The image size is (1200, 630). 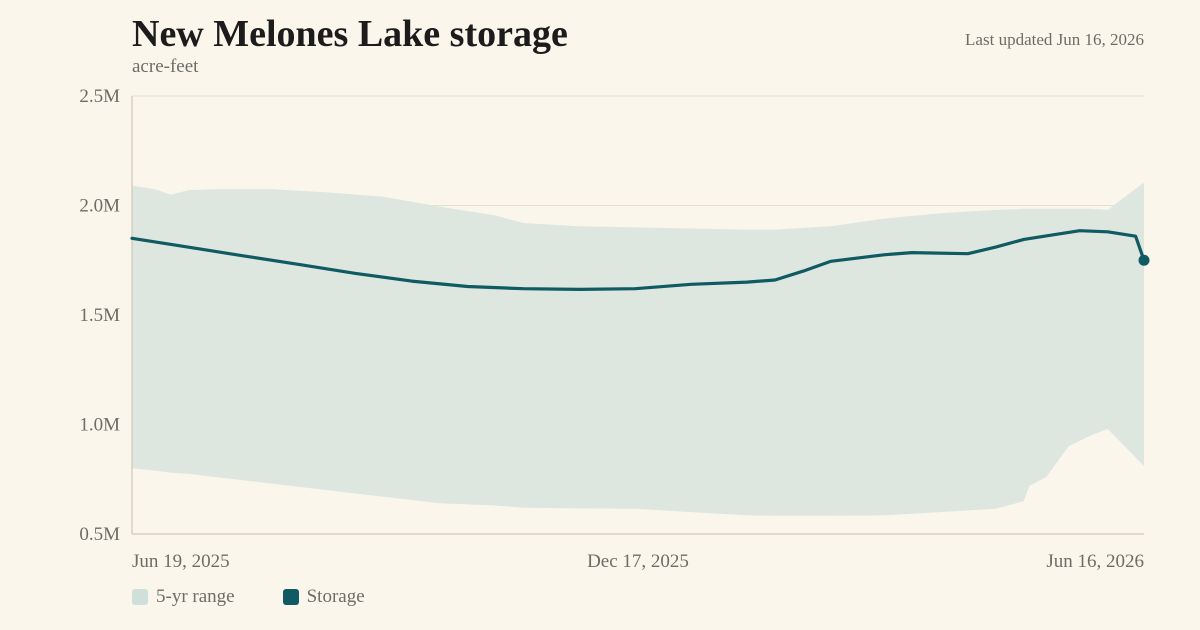 What do you see at coordinates (99, 425) in the screenshot?
I see `y-tick-label: 1.0M` at bounding box center [99, 425].